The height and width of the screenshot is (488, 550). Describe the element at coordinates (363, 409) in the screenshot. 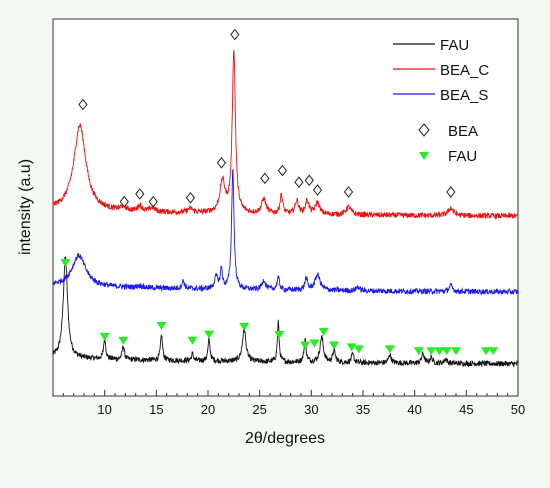

I see `x-tick-label: 35` at that location.